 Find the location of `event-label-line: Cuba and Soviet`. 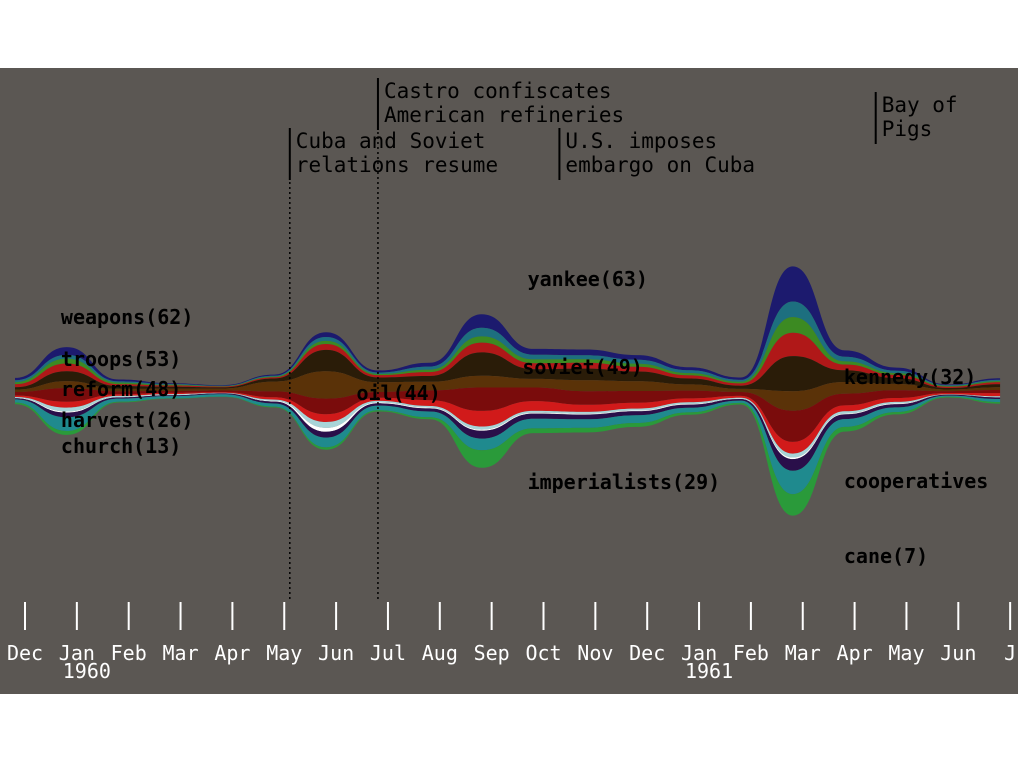

event-label-line: Cuba and Soviet is located at coordinates (391, 141).